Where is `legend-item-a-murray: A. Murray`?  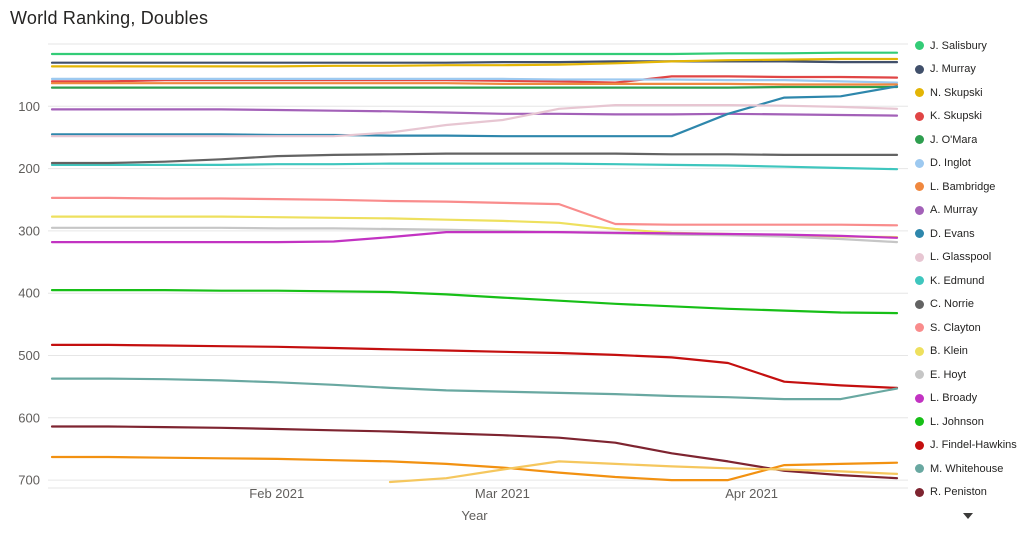 legend-item-a-murray: A. Murray is located at coordinates (969, 211).